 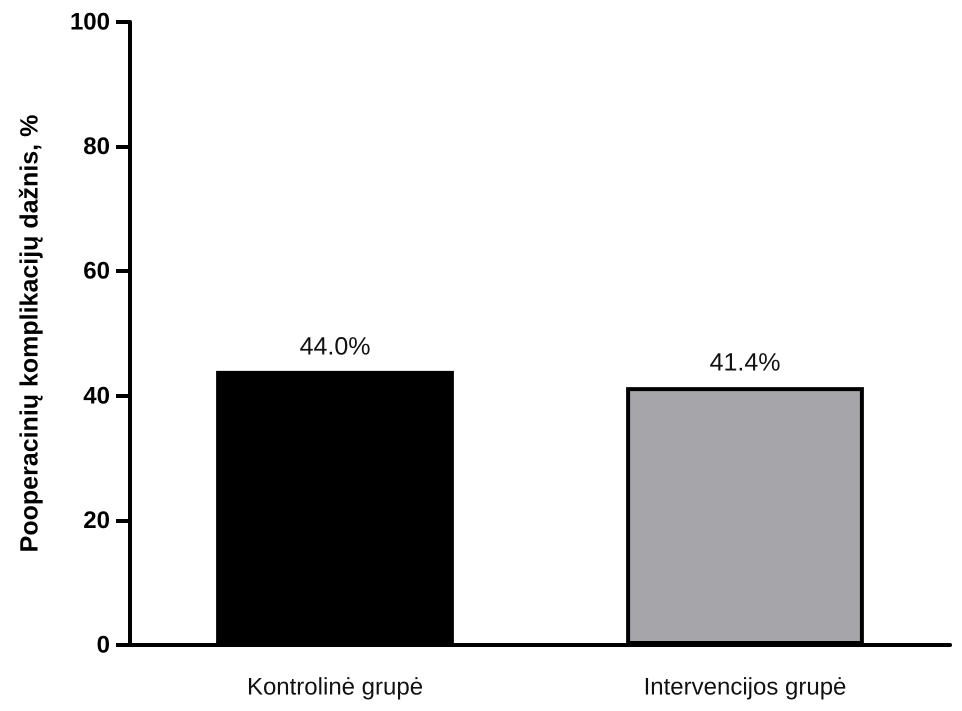 What do you see at coordinates (96, 520) in the screenshot?
I see `y-tick-label: 20` at bounding box center [96, 520].